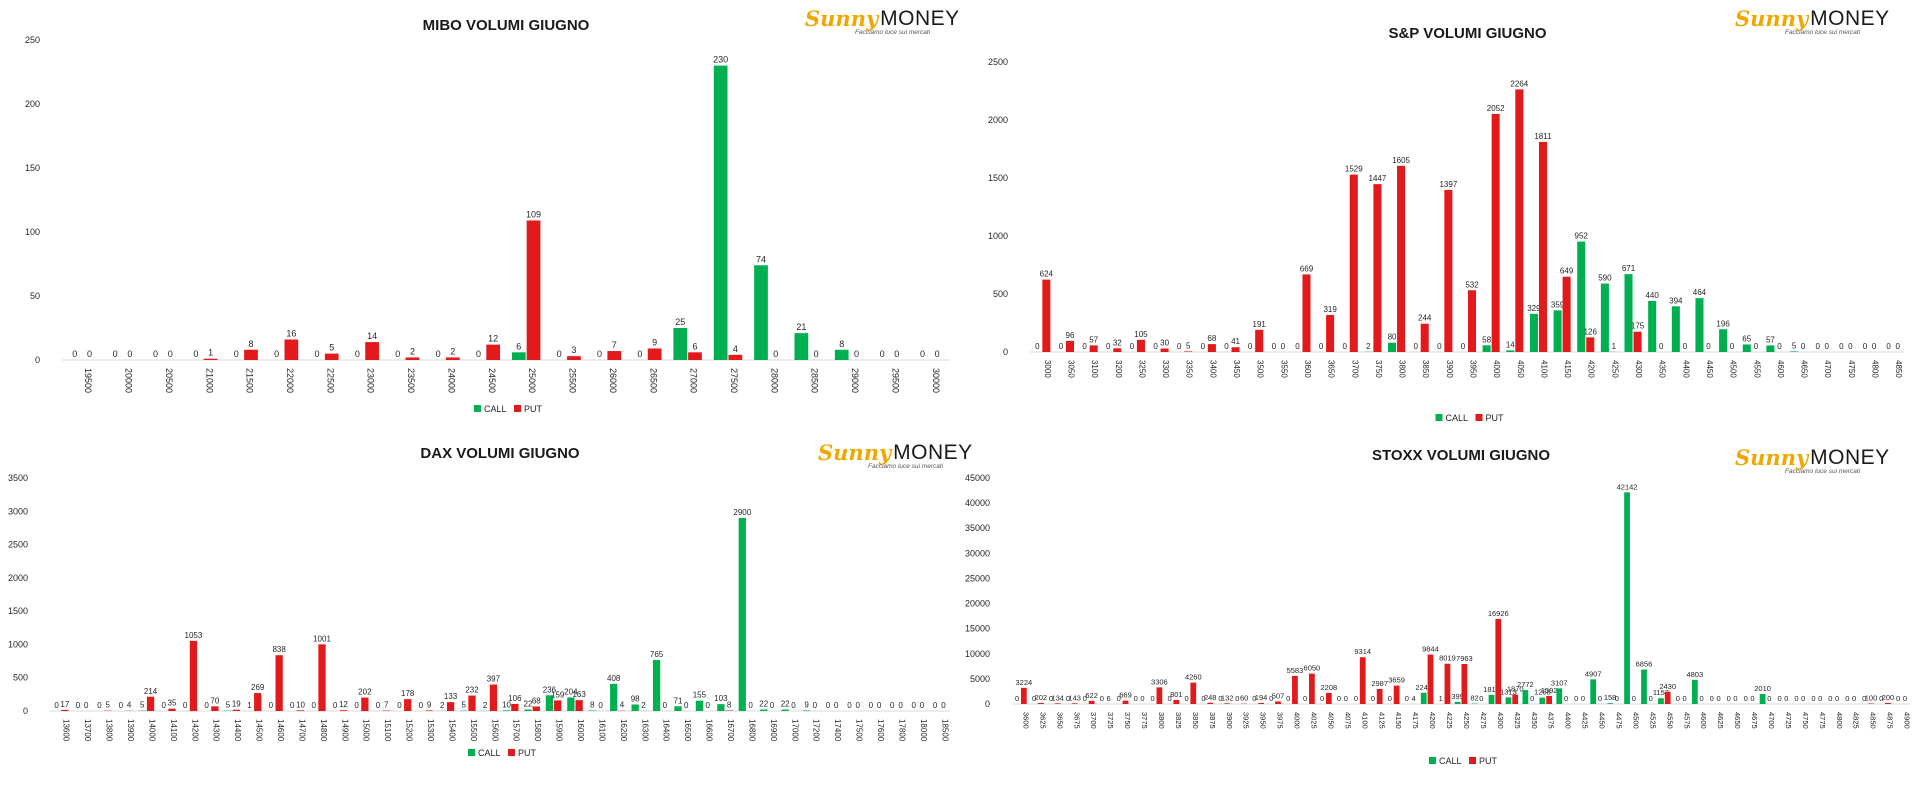  What do you see at coordinates (1652, 295) in the screenshot?
I see `data-label: 440` at bounding box center [1652, 295].